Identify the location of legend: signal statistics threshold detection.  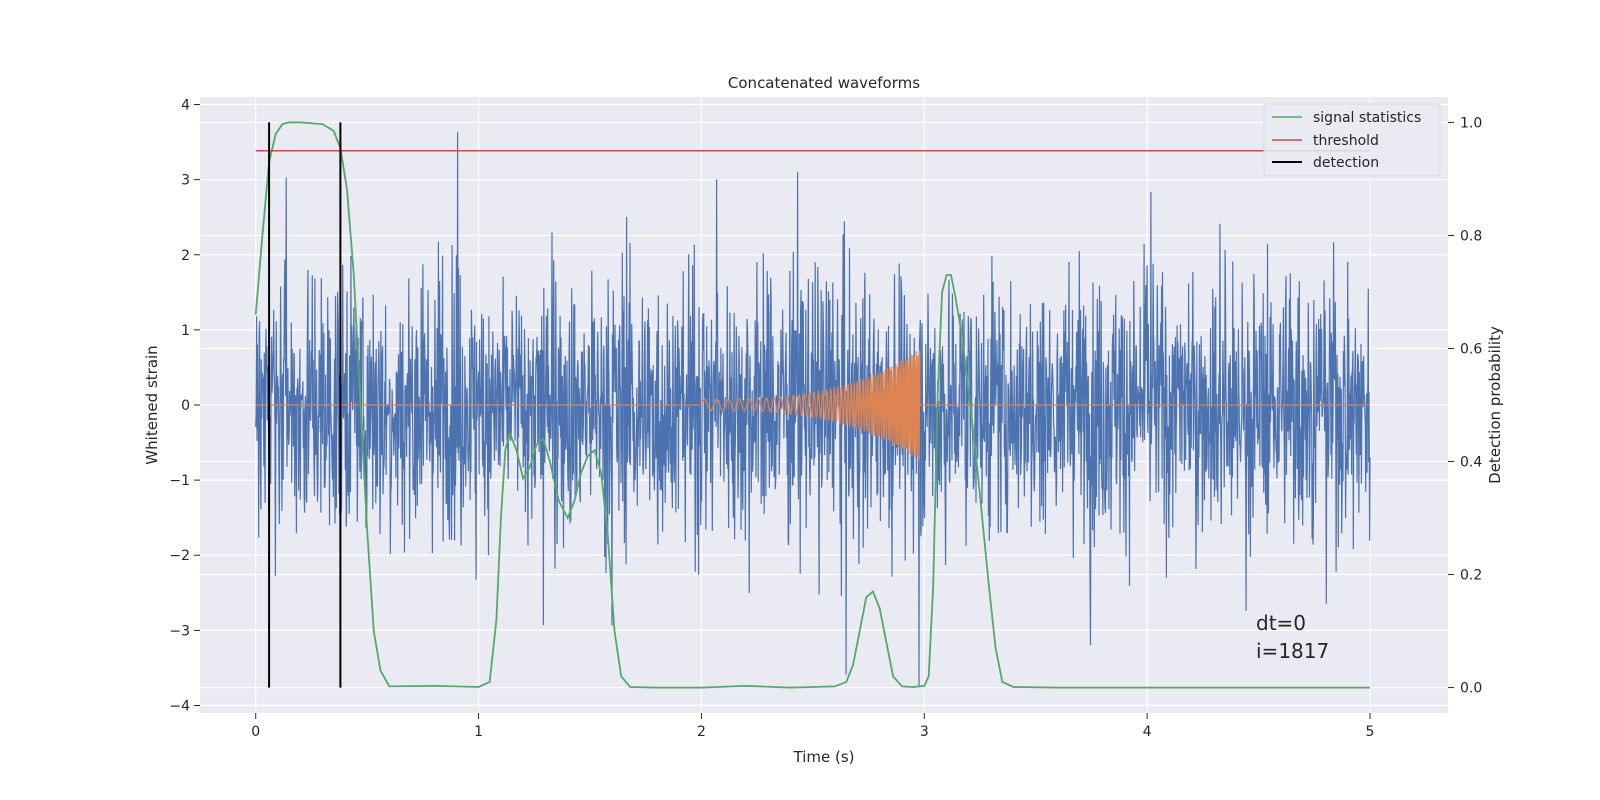
(1352, 140).